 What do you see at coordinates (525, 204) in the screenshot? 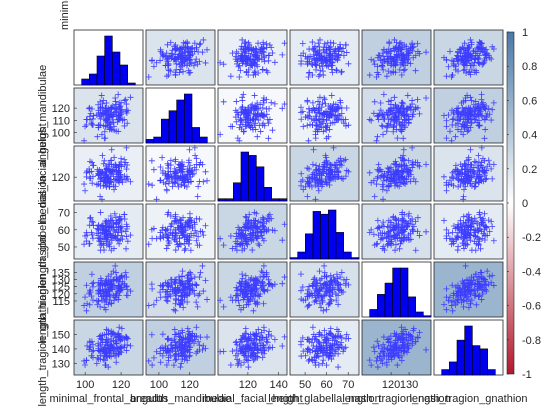
I see `colorbar-tick-label: 0` at bounding box center [525, 204].